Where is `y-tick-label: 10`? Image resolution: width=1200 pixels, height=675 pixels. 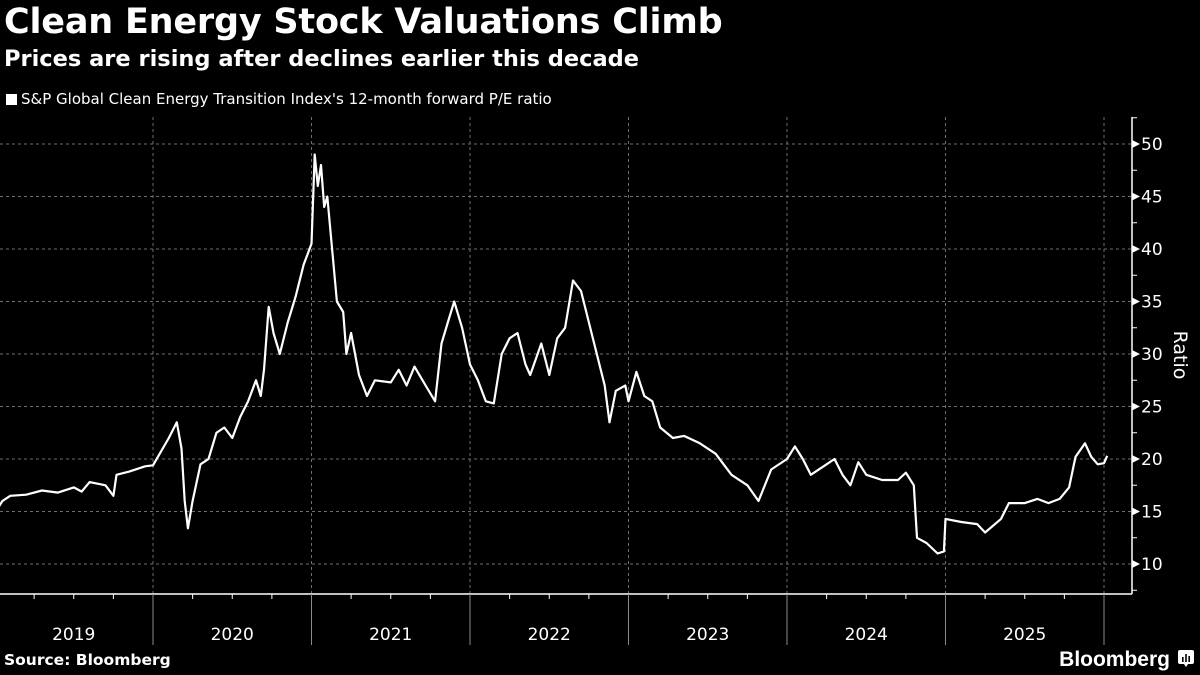
y-tick-label: 10 is located at coordinates (1152, 565).